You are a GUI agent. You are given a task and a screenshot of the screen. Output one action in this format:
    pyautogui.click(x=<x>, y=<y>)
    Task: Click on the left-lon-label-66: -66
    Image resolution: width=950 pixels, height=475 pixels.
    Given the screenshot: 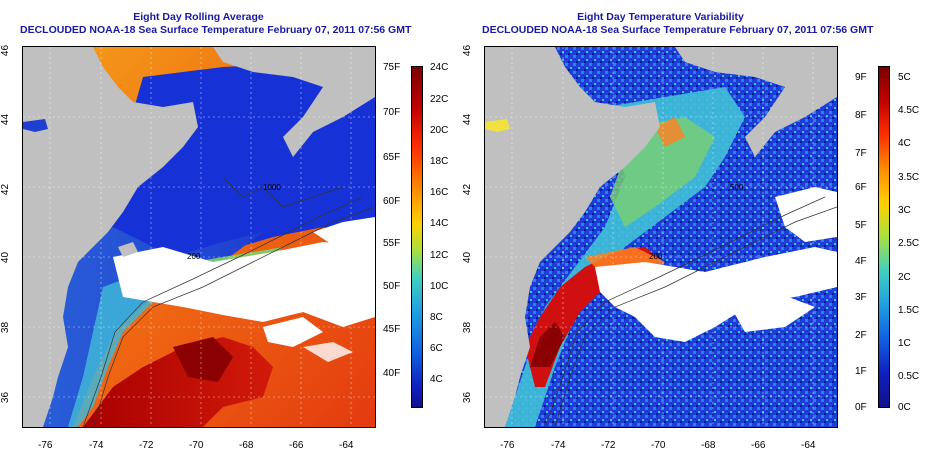 What is the action you would take?
    pyautogui.click(x=296, y=445)
    